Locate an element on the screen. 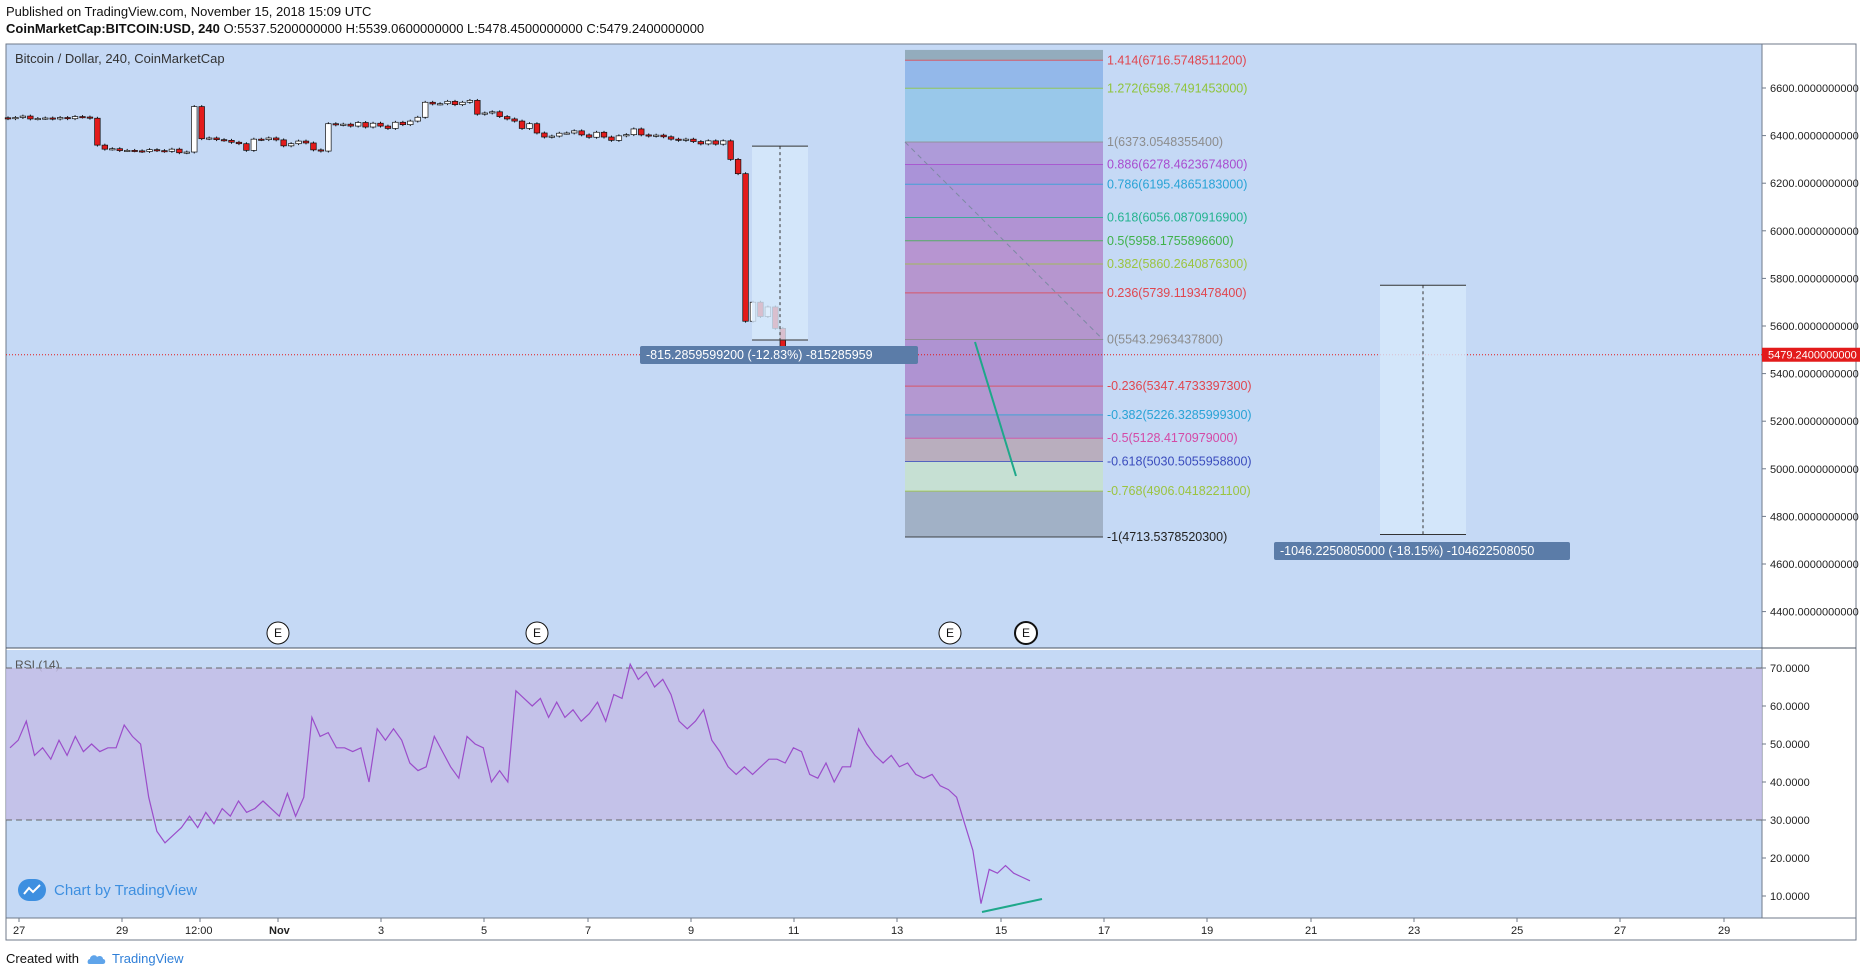  time-tick-label: 11 is located at coordinates (793, 931).